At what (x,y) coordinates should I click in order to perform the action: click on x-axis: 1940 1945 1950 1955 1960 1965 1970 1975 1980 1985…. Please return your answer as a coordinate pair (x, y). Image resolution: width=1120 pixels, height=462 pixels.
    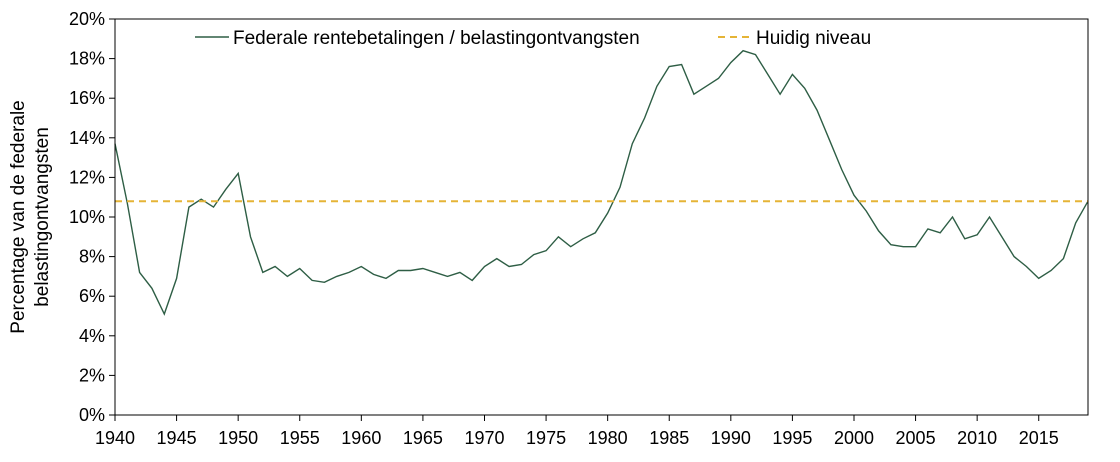
    Looking at the image, I should click on (577, 431).